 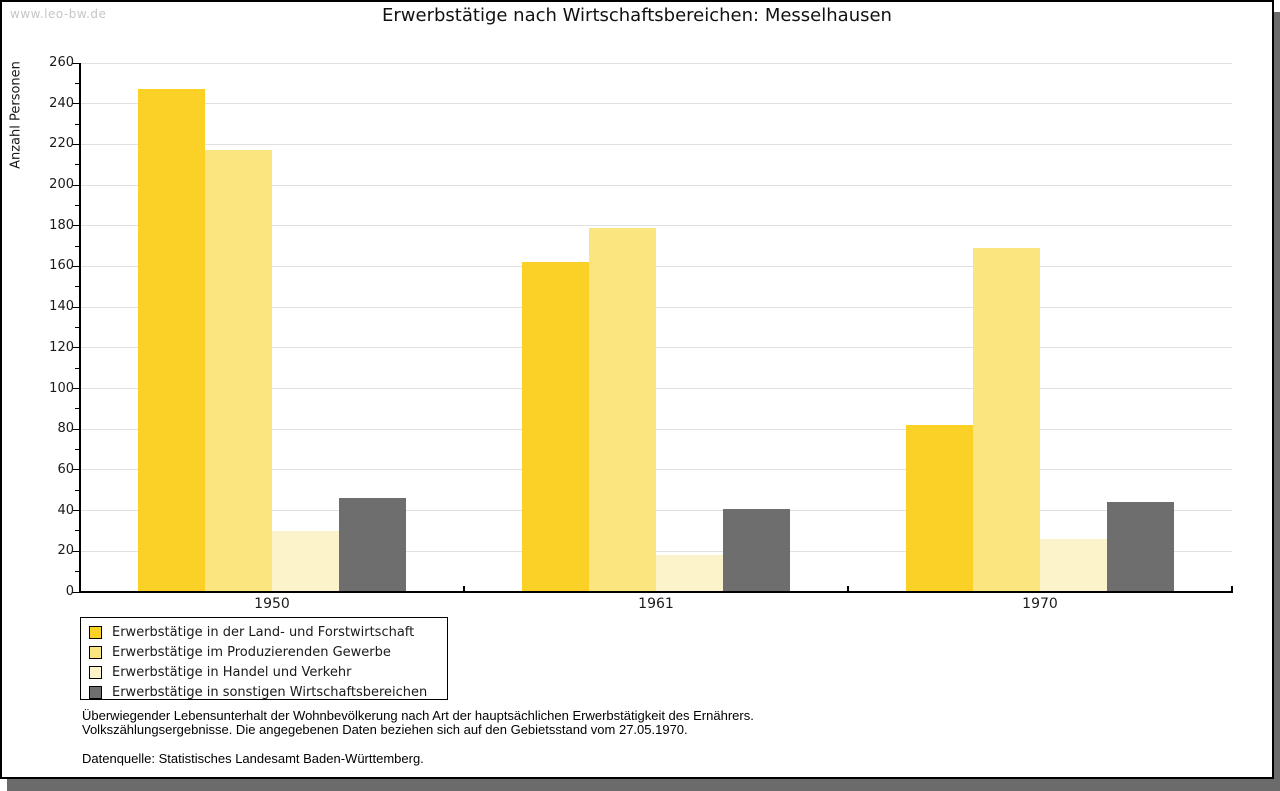 I want to click on y-tick-label: 120, so click(x=61, y=347).